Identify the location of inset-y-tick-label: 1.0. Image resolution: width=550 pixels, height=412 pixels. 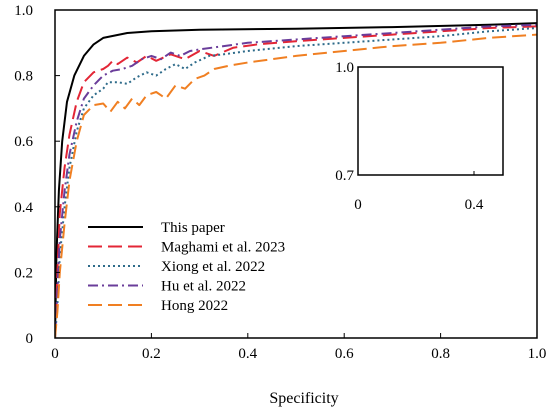
(344, 68).